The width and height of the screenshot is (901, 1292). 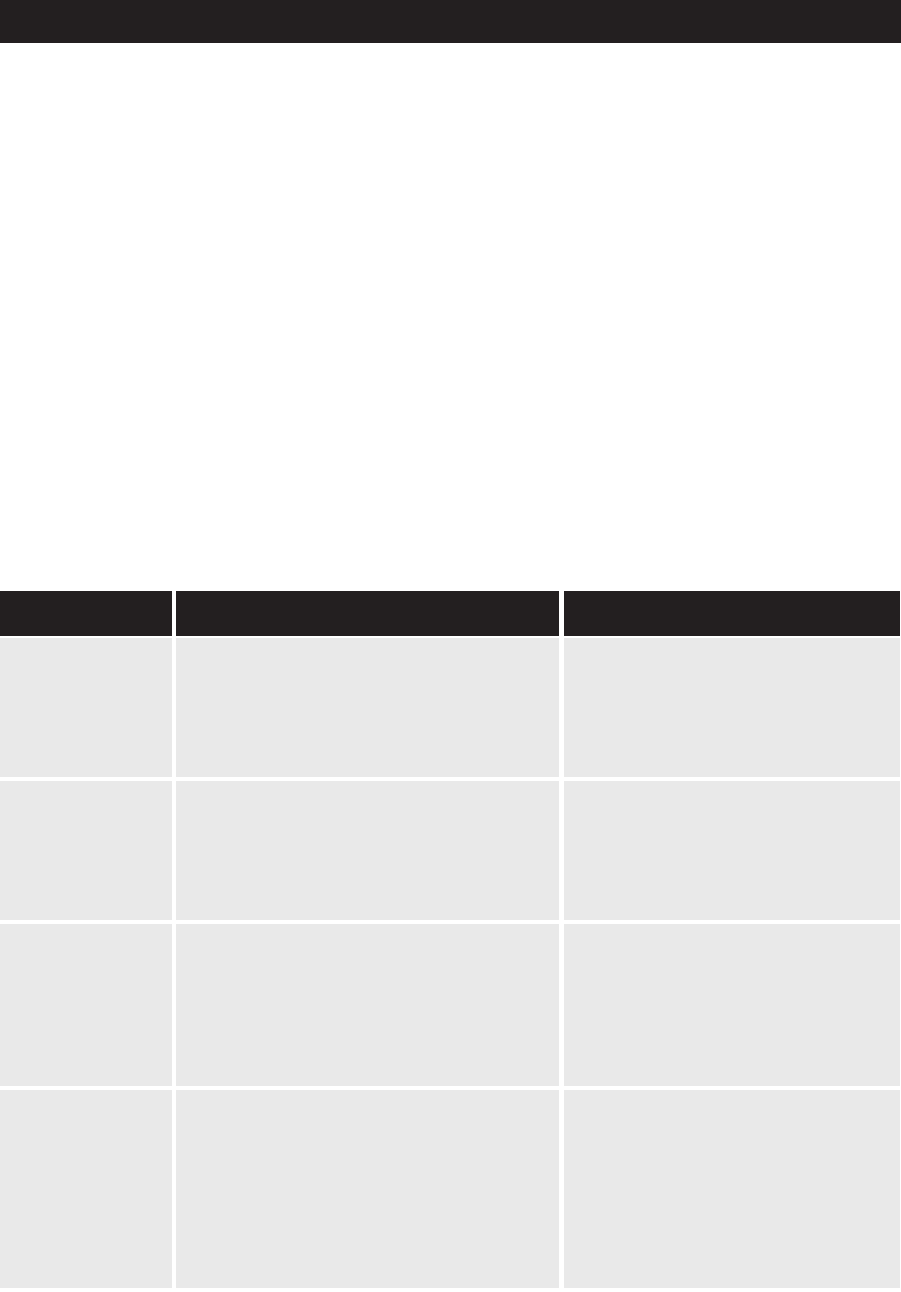 What do you see at coordinates (450, 21) in the screenshot?
I see `top-bar` at bounding box center [450, 21].